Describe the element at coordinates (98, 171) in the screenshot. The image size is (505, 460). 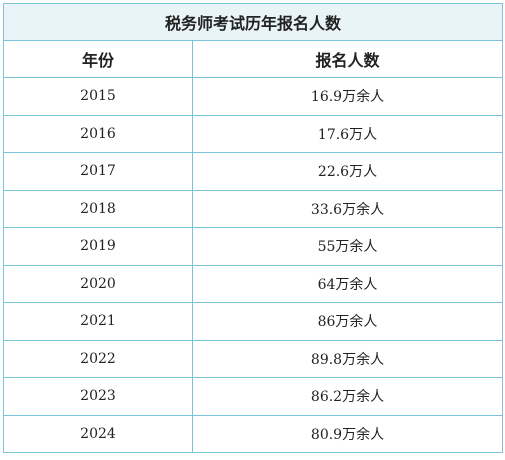
I see `year-cell: 2017` at that location.